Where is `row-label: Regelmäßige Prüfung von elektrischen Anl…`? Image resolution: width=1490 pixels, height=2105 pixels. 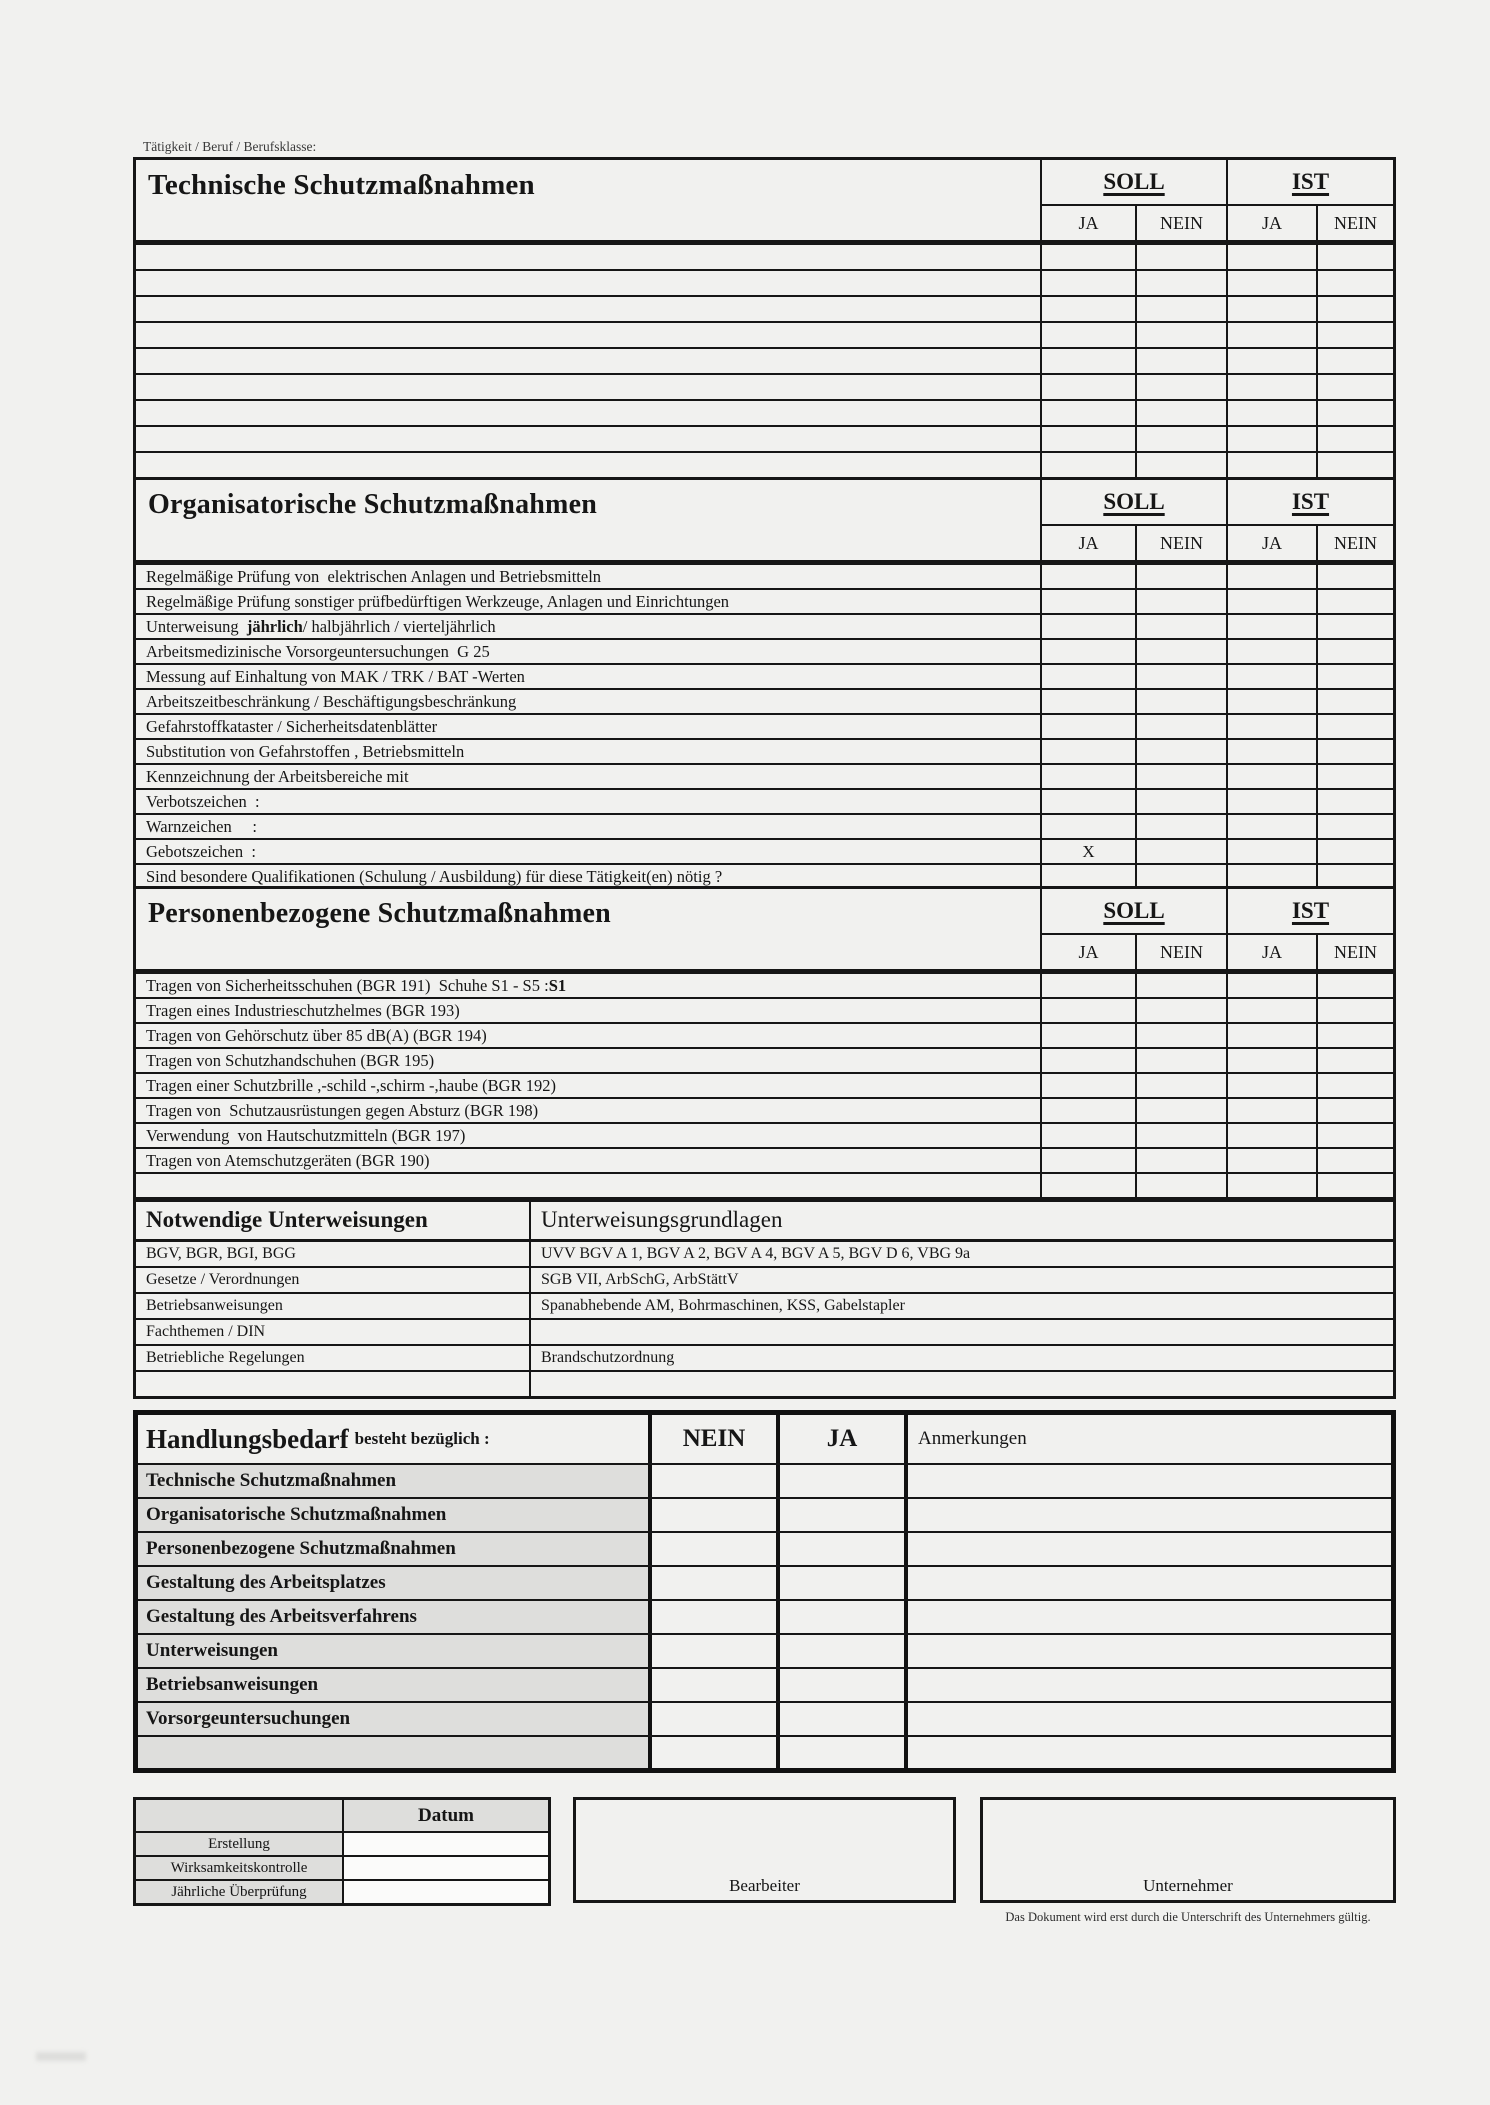
row-label: Regelmäßige Prüfung von elektrischen Anl… is located at coordinates (589, 576).